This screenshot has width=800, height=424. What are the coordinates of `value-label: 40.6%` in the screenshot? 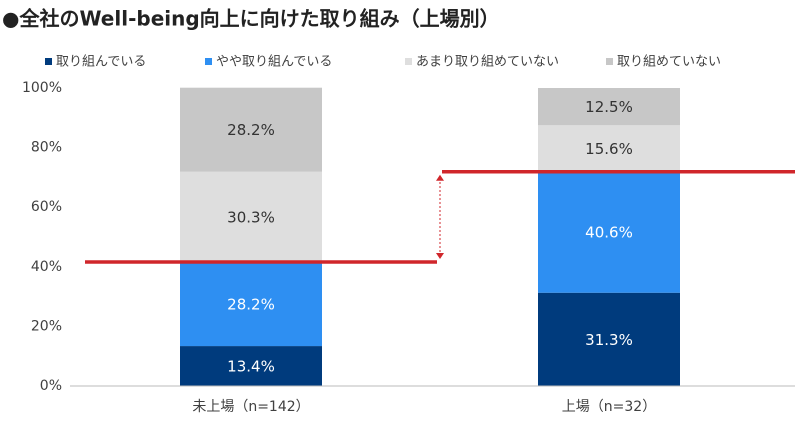 It's located at (609, 233).